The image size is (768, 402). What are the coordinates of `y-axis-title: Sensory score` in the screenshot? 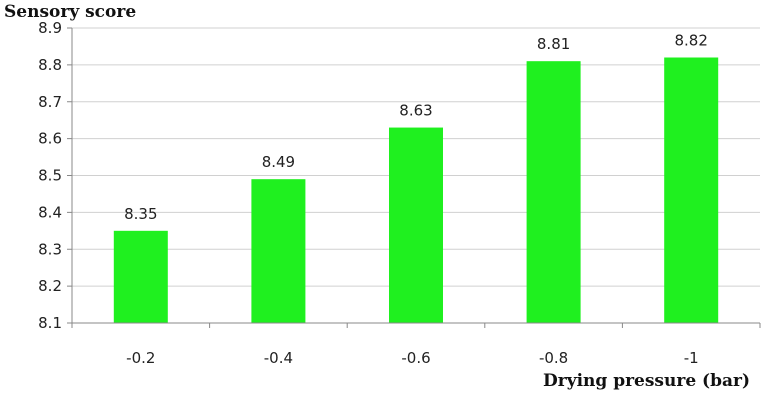 It's located at (70, 12).